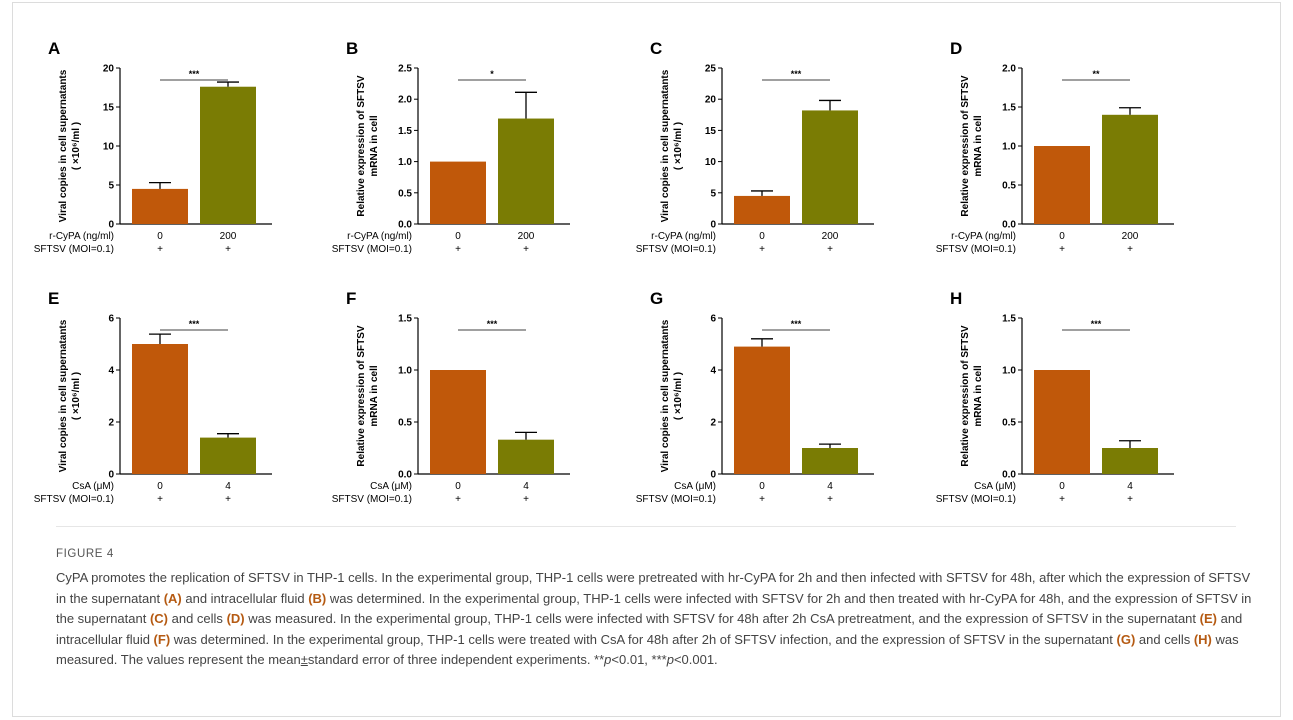 This screenshot has height=720, width=1293. What do you see at coordinates (54, 48) in the screenshot?
I see `panel-letter: A` at bounding box center [54, 48].